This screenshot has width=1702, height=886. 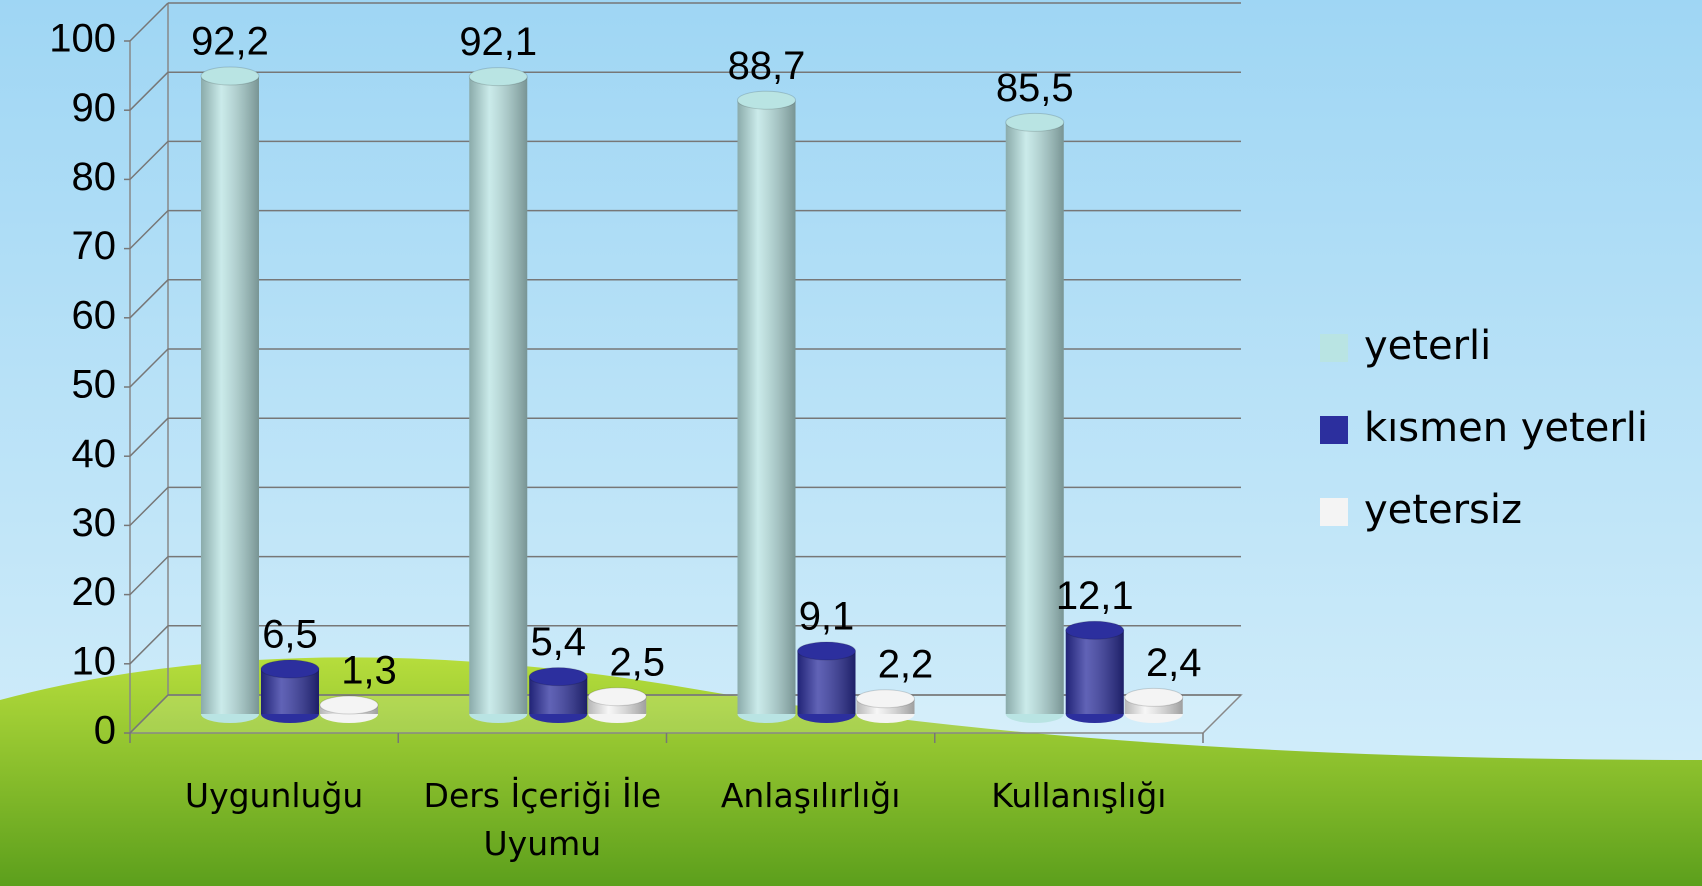 I want to click on y-tick-label: 100, so click(x=82, y=39).